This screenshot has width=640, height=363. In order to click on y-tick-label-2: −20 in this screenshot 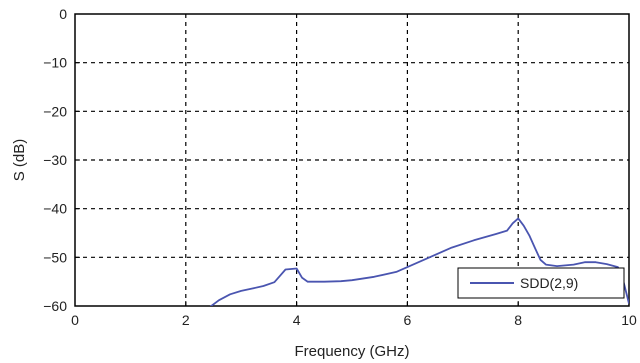, I will do `click(55, 111)`.